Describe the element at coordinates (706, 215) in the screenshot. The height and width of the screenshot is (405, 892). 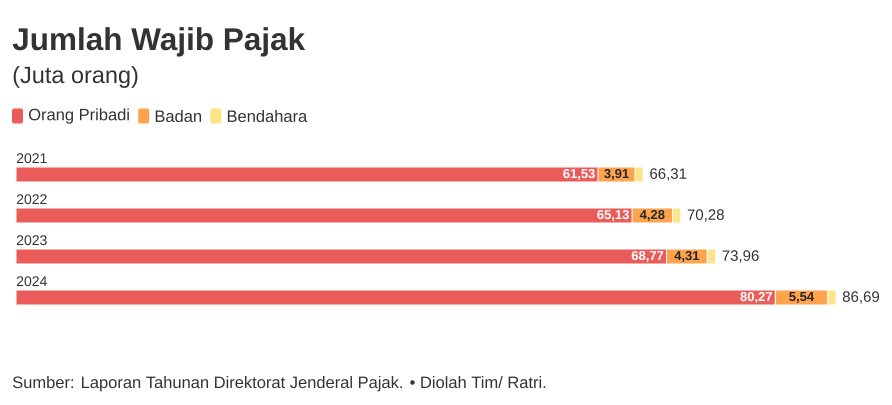
I see `total-label: 70,28` at that location.